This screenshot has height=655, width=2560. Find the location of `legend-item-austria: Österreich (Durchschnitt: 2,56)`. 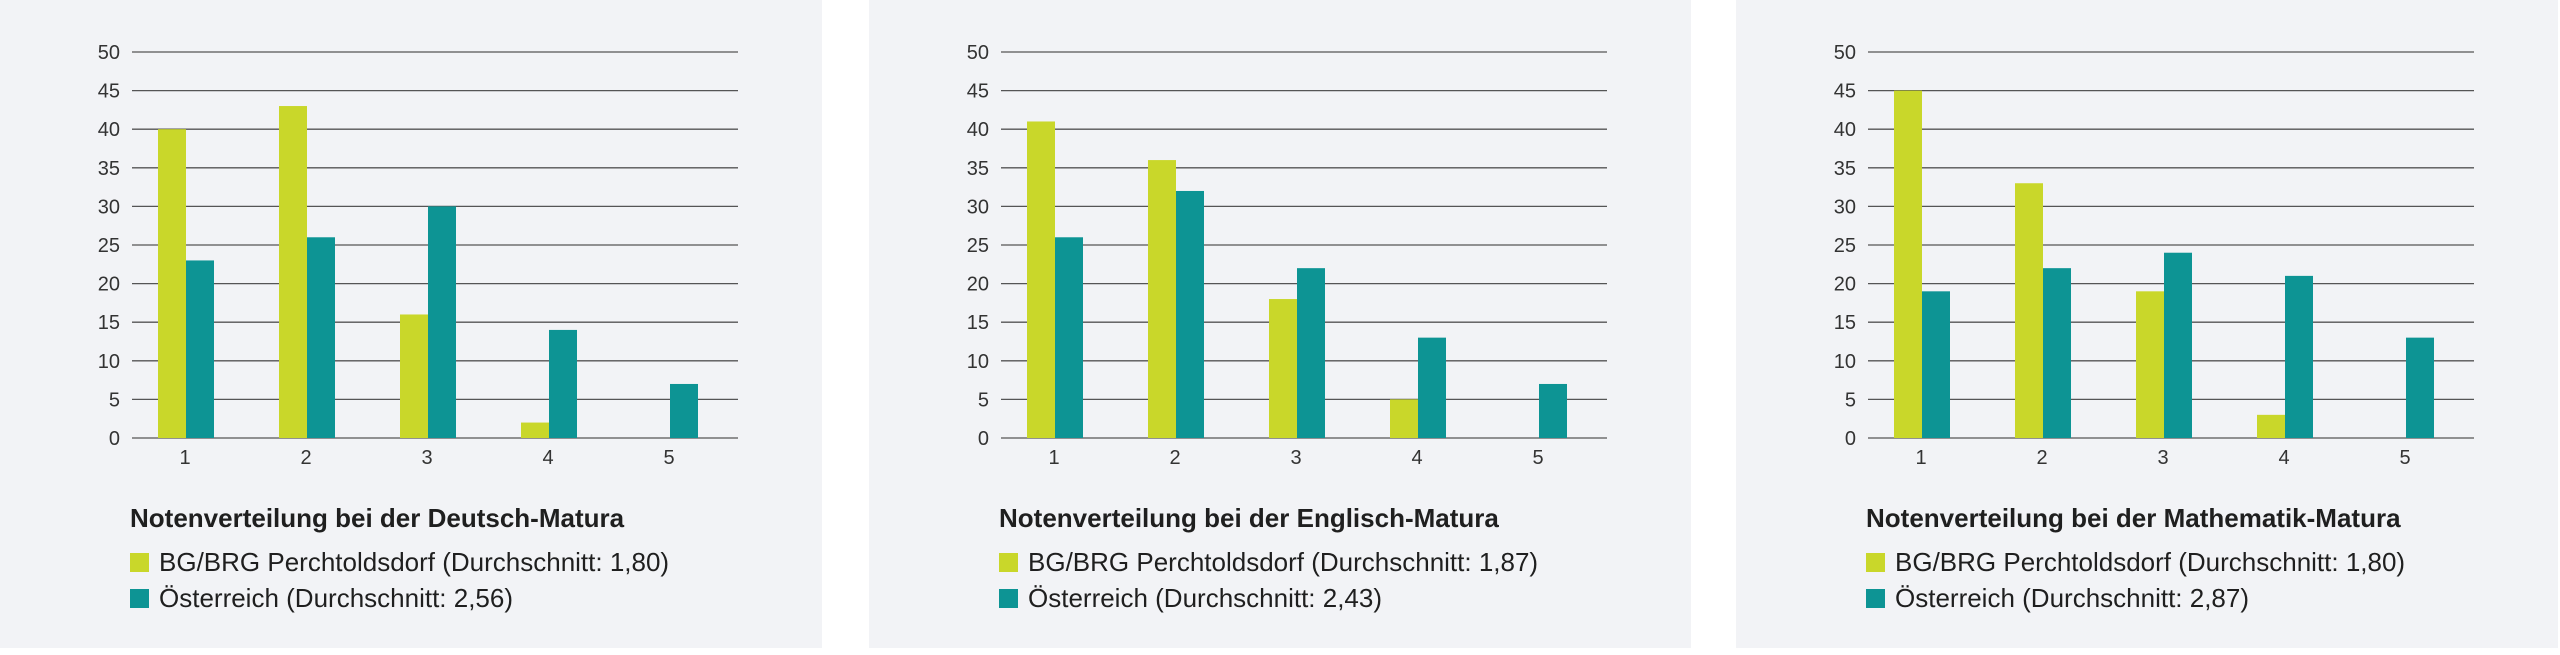

legend-item-austria: Österreich (Durchschnitt: 2,56) is located at coordinates (399, 598).